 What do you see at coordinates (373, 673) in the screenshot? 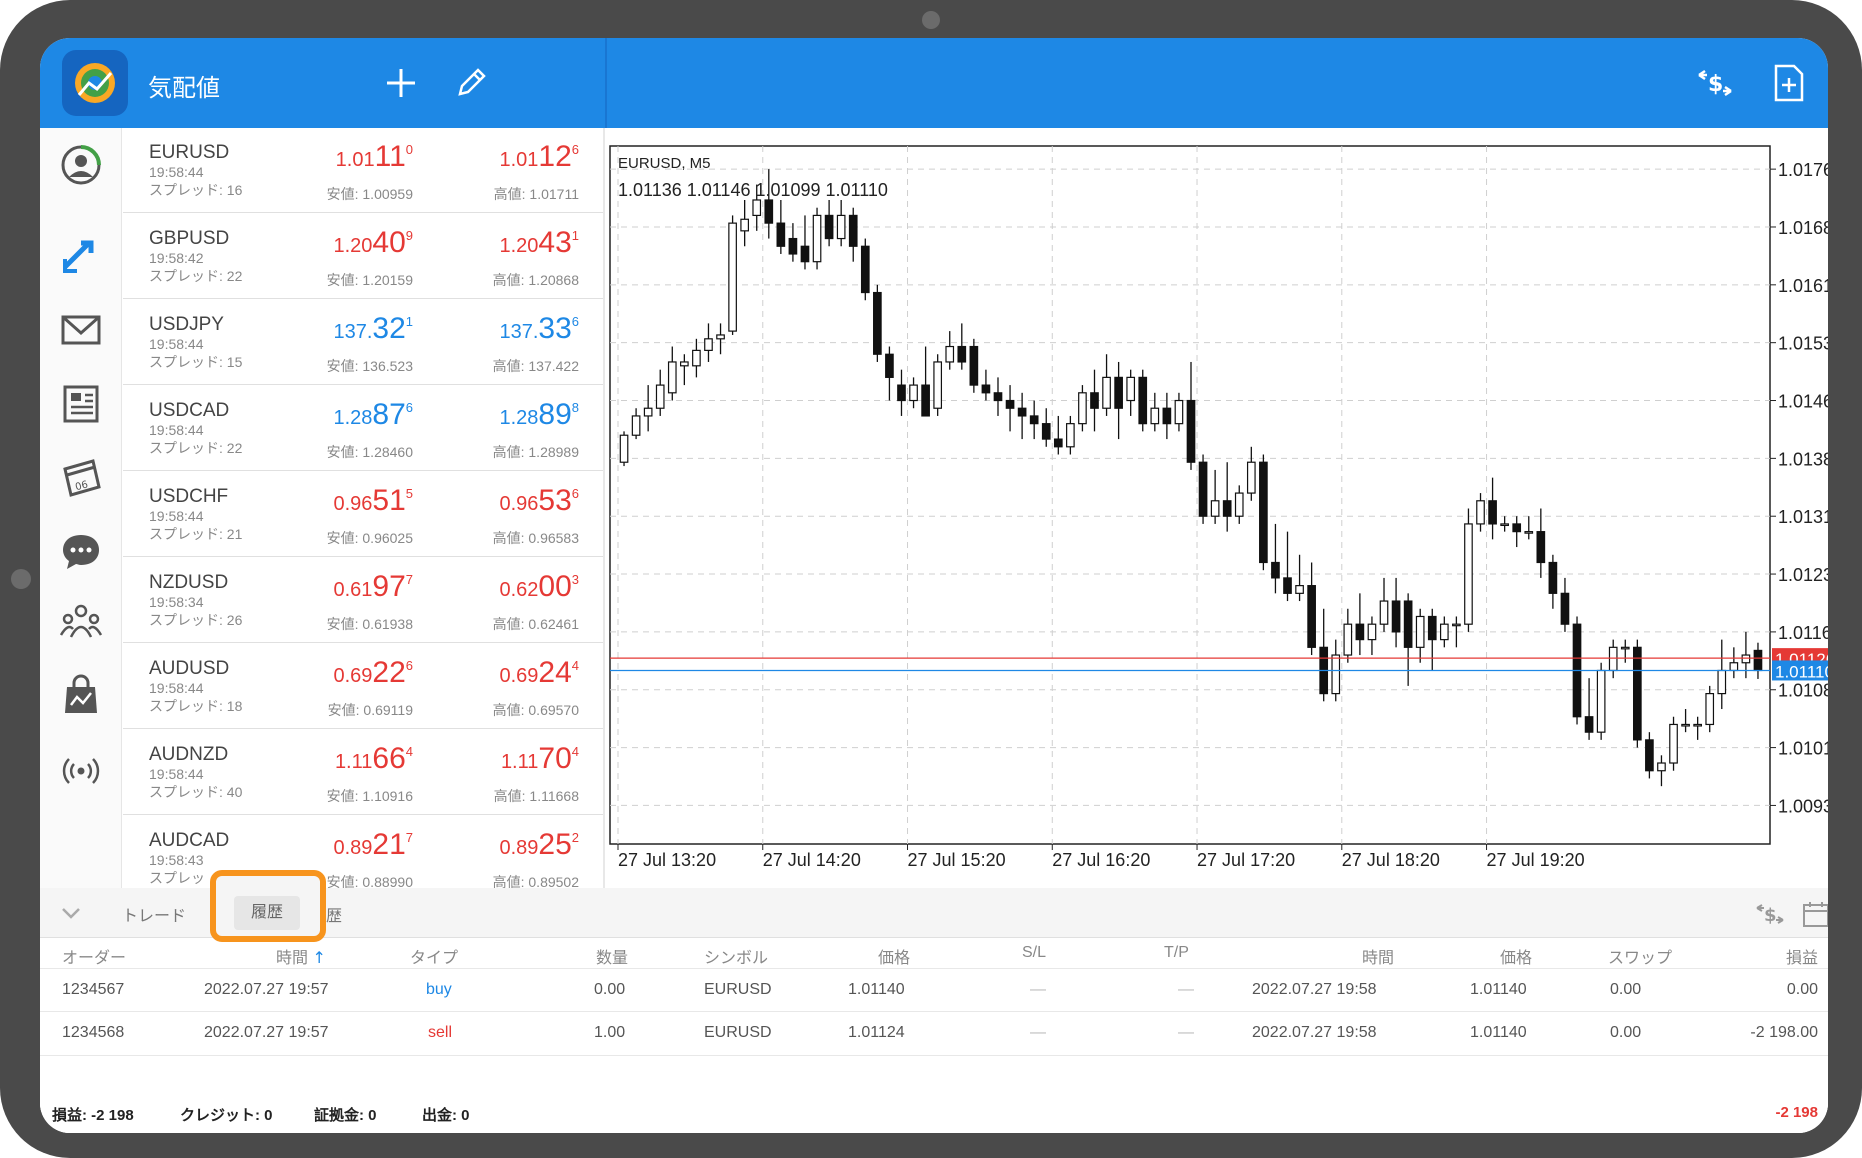
I see `bid-price: 0.69226` at bounding box center [373, 673].